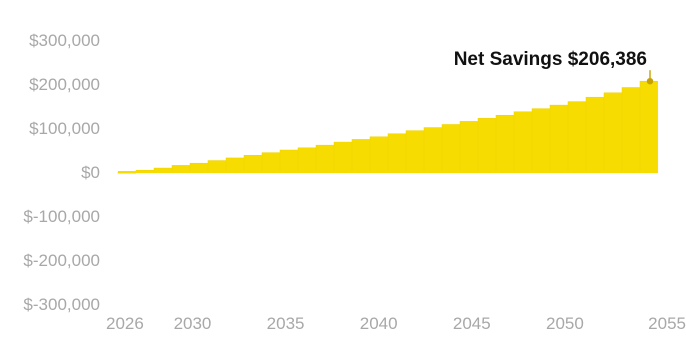 This screenshot has height=337, width=686. What do you see at coordinates (504, 143) in the screenshot?
I see `bar-2047` at bounding box center [504, 143].